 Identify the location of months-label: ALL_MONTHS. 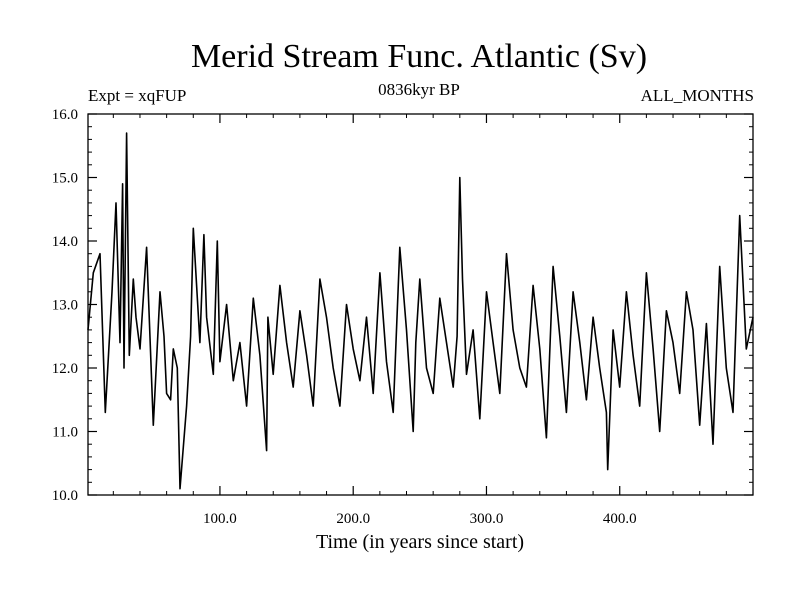
(697, 95).